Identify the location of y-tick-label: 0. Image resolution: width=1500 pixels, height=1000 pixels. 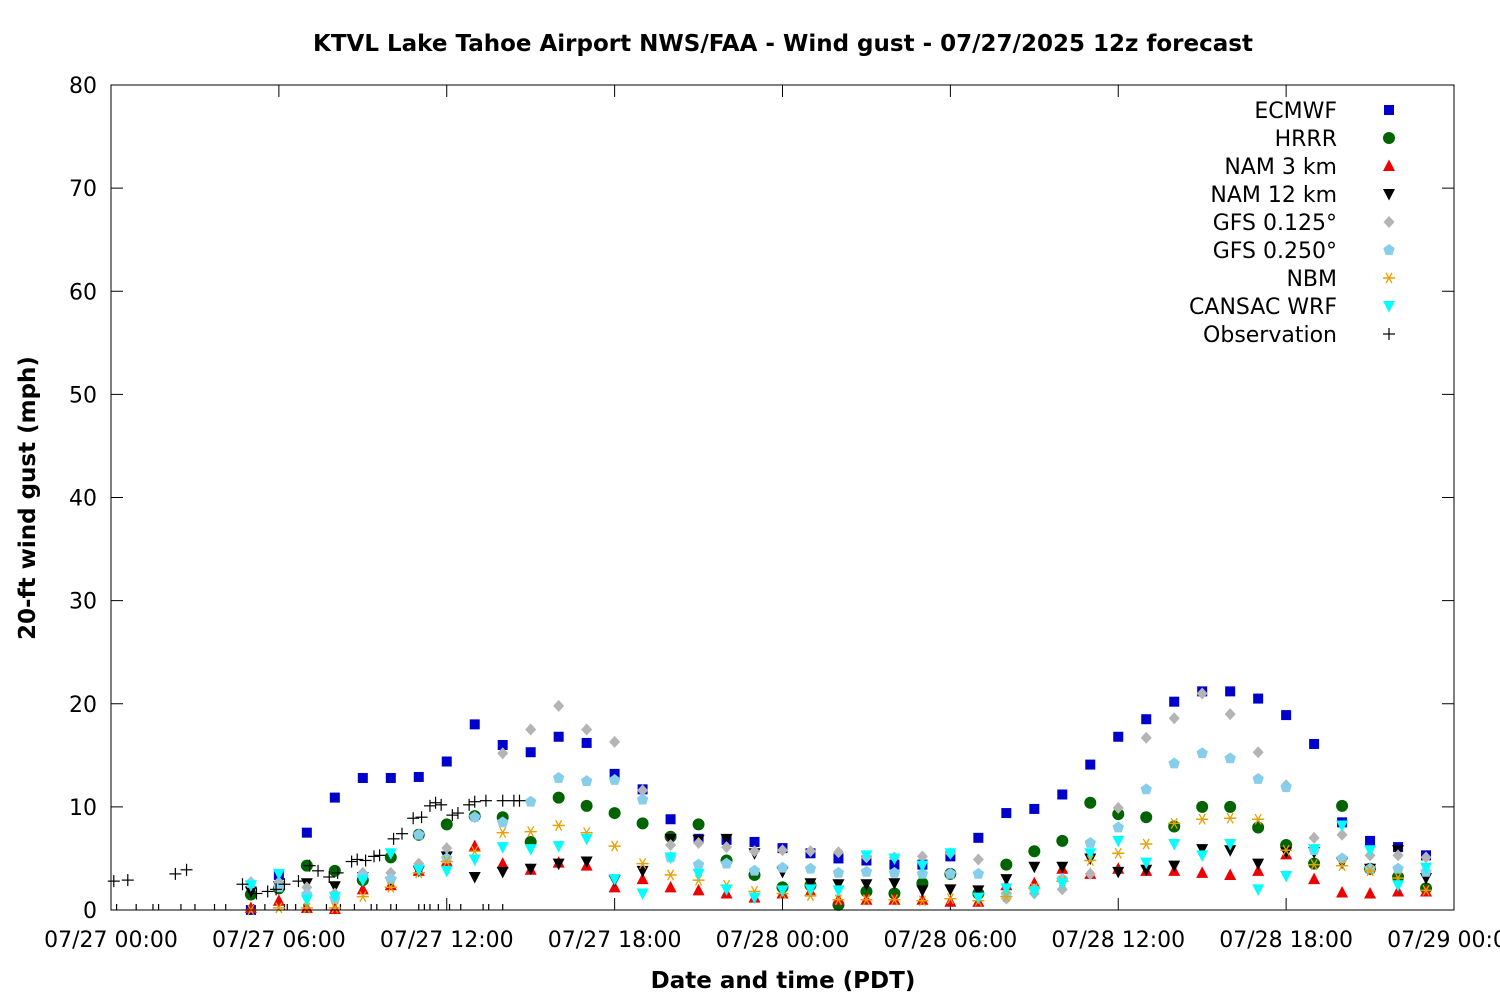
(90, 911).